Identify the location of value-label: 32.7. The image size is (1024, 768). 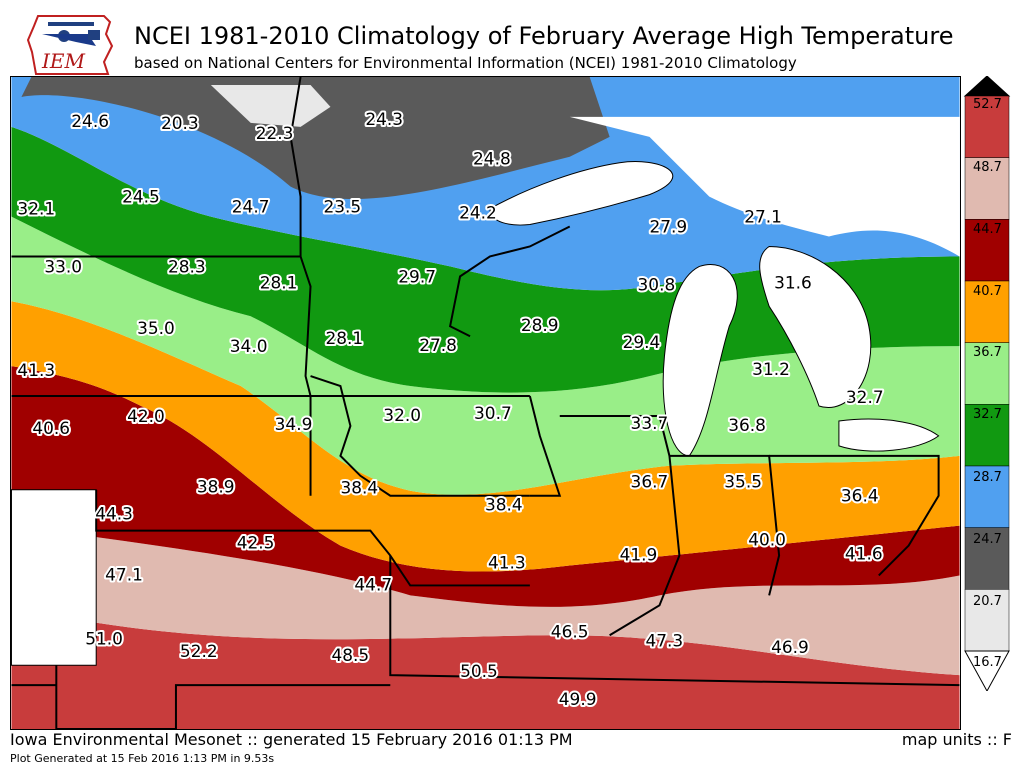
(865, 397).